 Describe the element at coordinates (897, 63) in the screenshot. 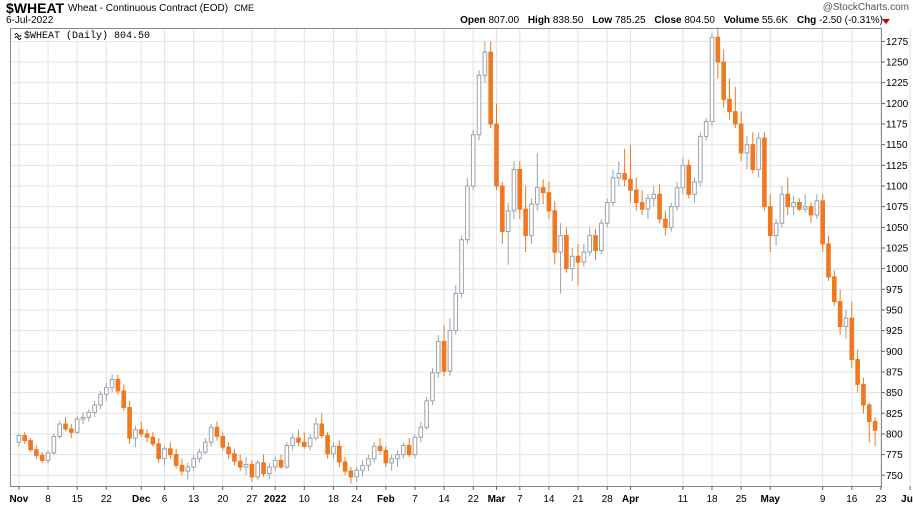

I see `y-tick-label: 1250` at that location.